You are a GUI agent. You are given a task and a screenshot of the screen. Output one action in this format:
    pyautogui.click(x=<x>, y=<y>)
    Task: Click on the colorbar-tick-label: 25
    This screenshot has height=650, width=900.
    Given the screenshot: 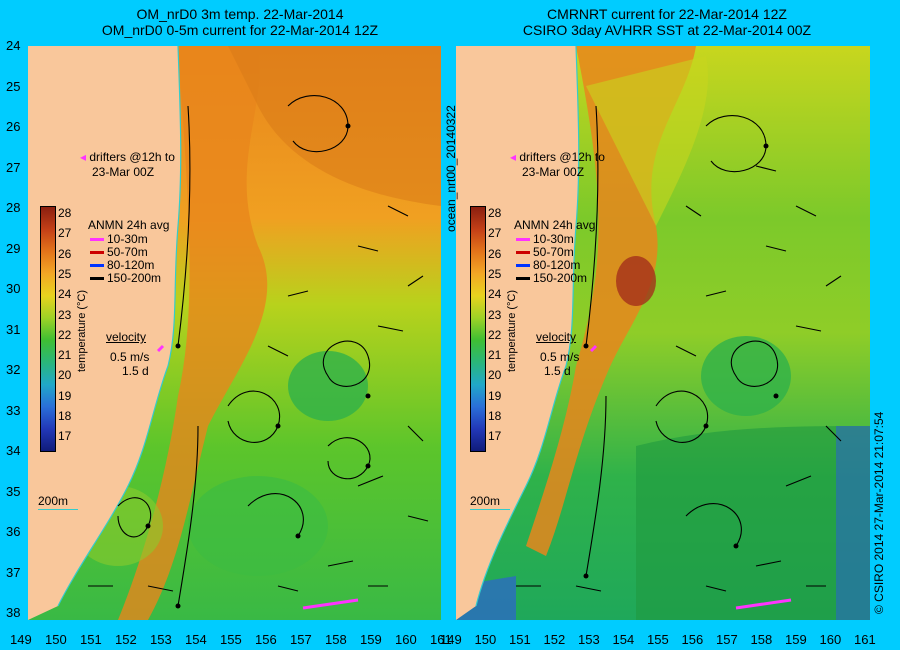 What is the action you would take?
    pyautogui.click(x=65, y=273)
    